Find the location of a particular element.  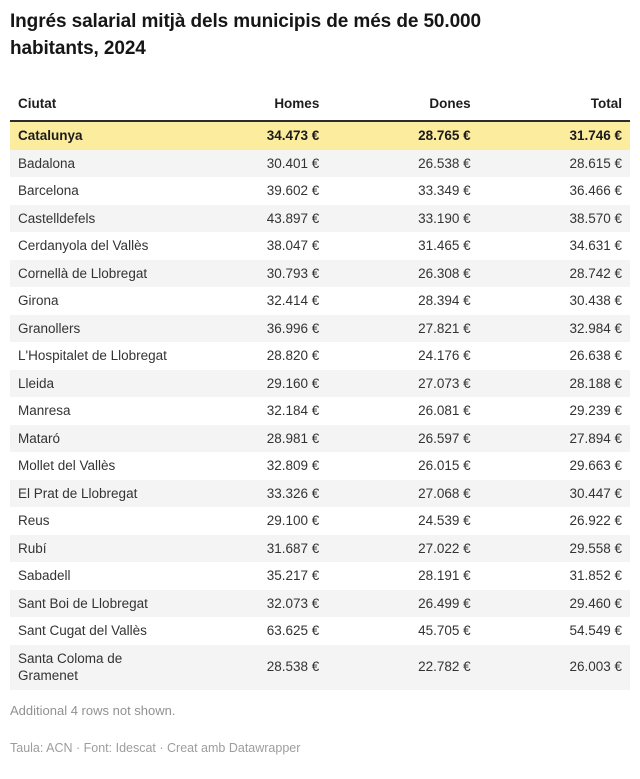

city-cell: Cornellà de Llobregat is located at coordinates (83, 273).